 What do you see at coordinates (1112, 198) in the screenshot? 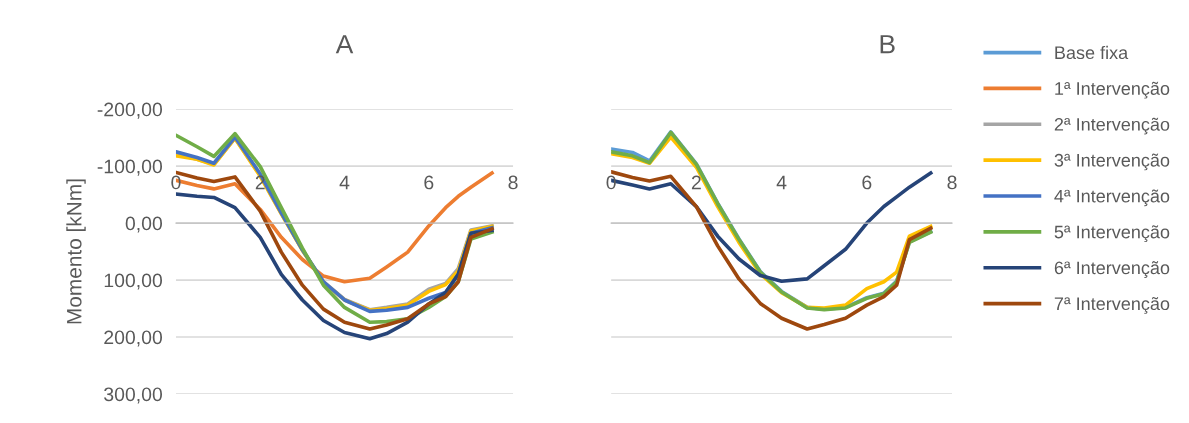
I see `legend-label: 4ª Intervenção` at bounding box center [1112, 198].